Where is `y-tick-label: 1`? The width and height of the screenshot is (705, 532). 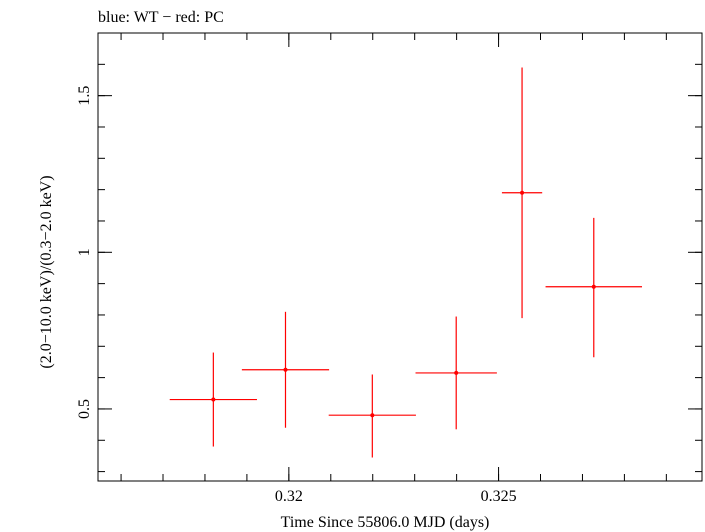
y-tick-label: 1 is located at coordinates (84, 252).